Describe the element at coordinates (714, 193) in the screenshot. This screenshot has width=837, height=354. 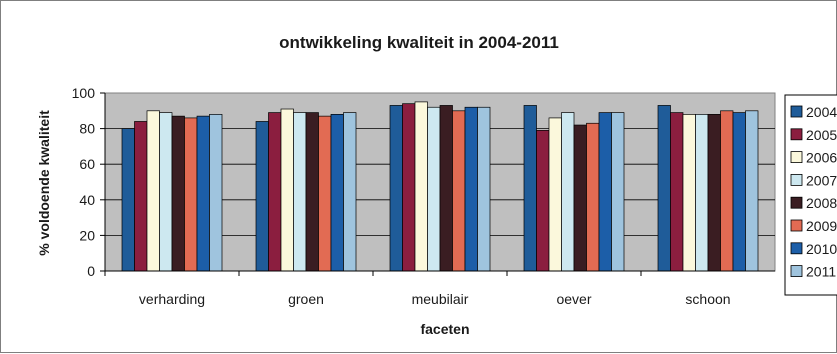
I see `bar-2008-schoon` at that location.